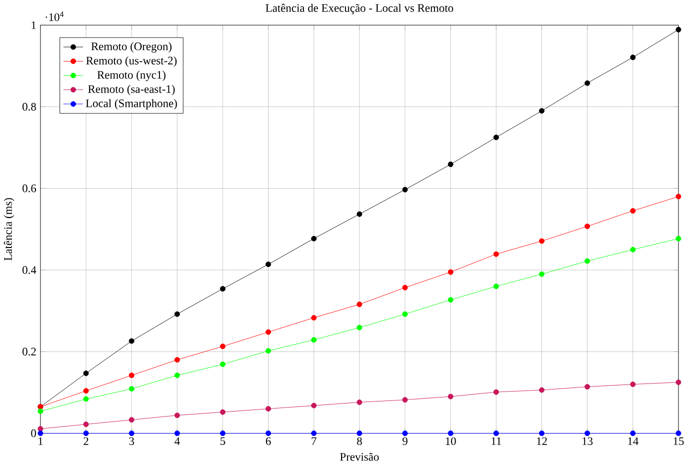  What do you see at coordinates (451, 442) in the screenshot?
I see `x-tick-label: 10` at bounding box center [451, 442].